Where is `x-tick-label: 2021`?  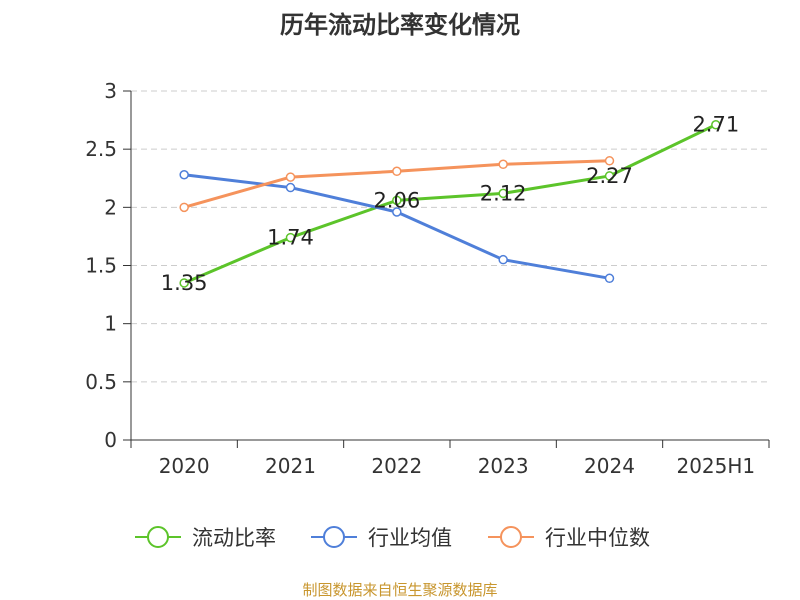
x-tick-label: 2021 is located at coordinates (290, 466).